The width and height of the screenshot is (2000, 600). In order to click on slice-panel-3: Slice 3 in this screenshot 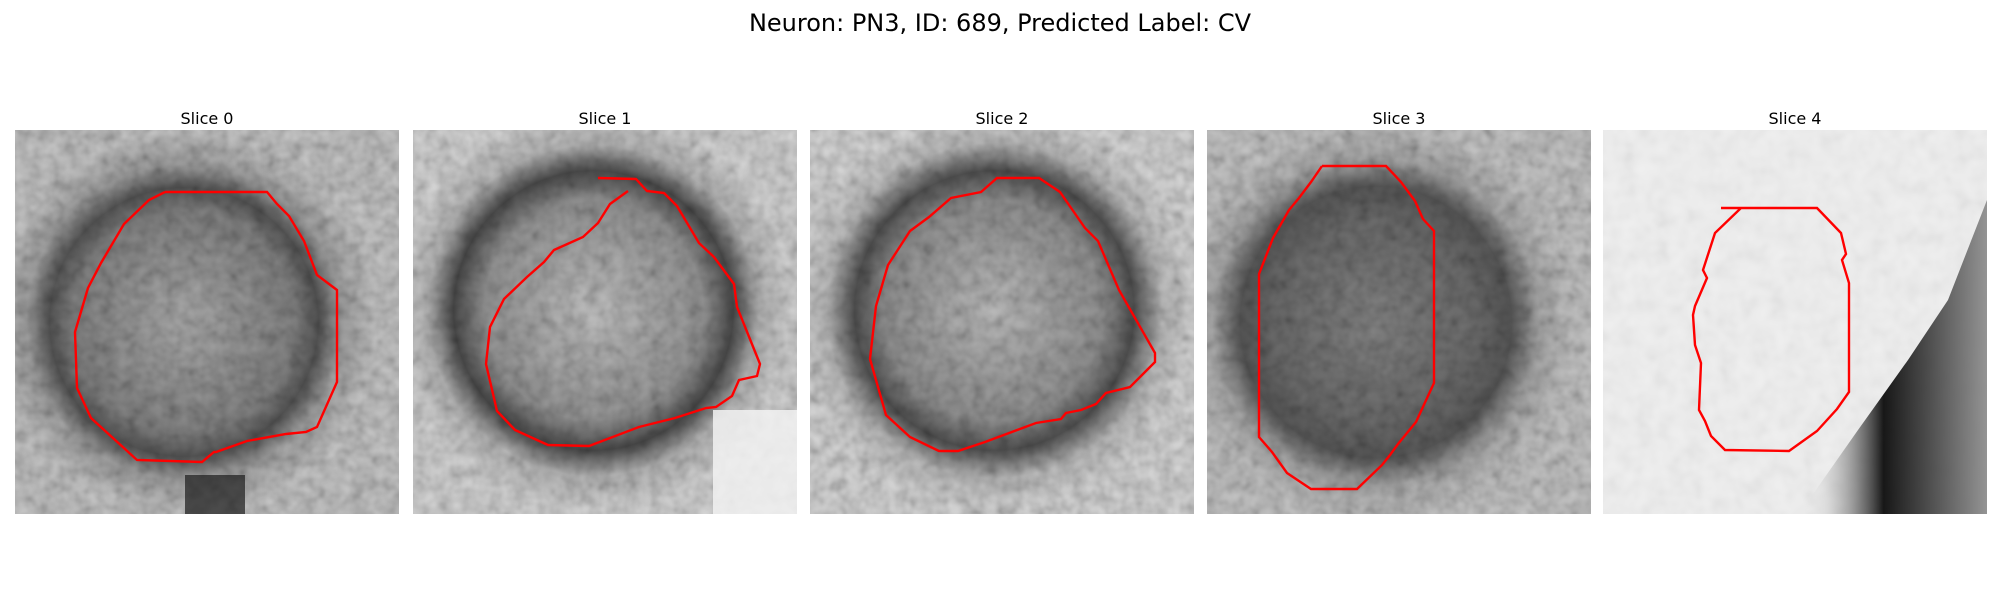, I will do `click(1399, 311)`.